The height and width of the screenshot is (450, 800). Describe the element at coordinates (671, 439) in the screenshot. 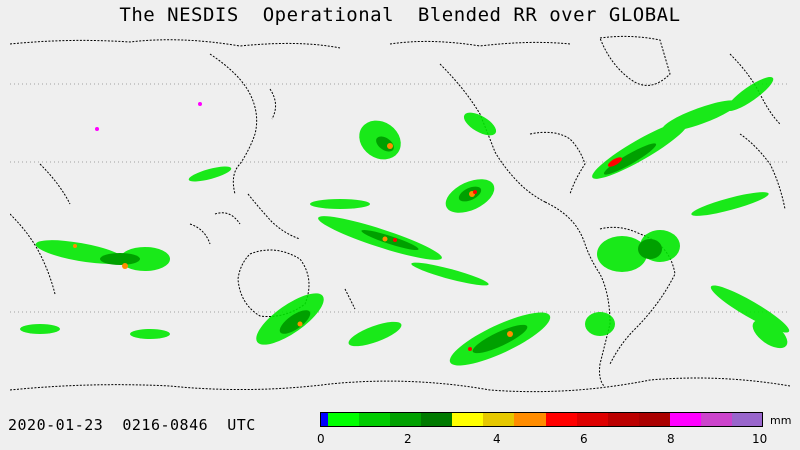

I see `scale-tick-8: 8` at that location.